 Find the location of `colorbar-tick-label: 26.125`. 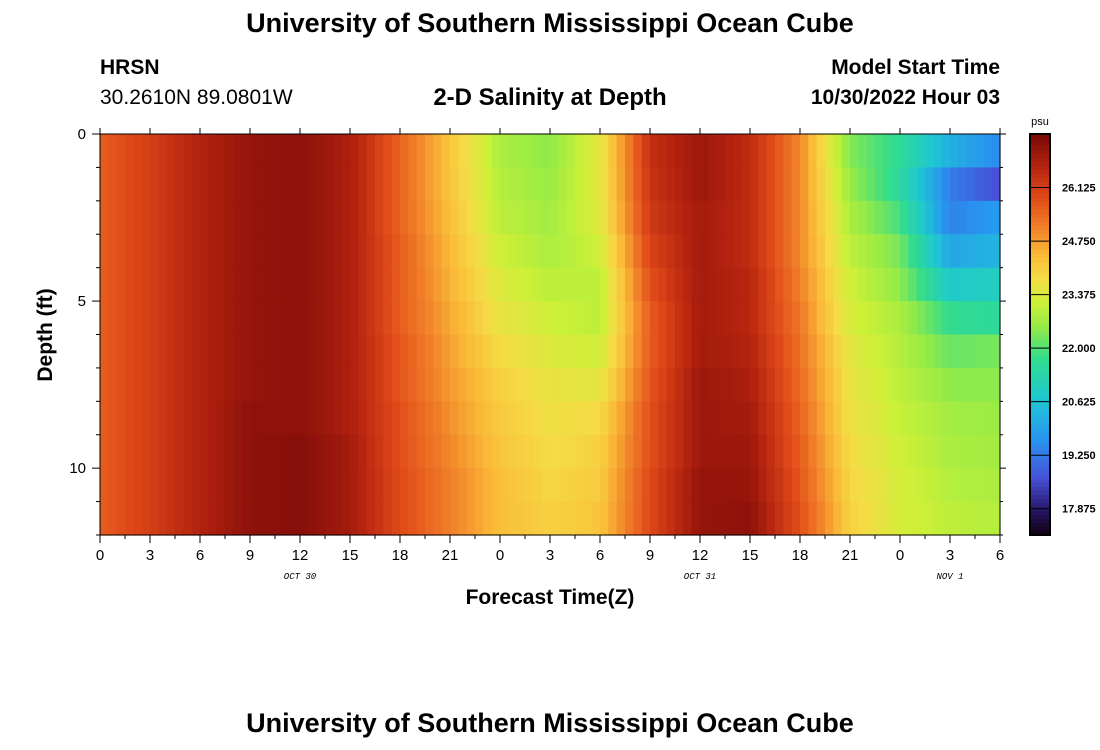

colorbar-tick-label: 26.125 is located at coordinates (1079, 189).